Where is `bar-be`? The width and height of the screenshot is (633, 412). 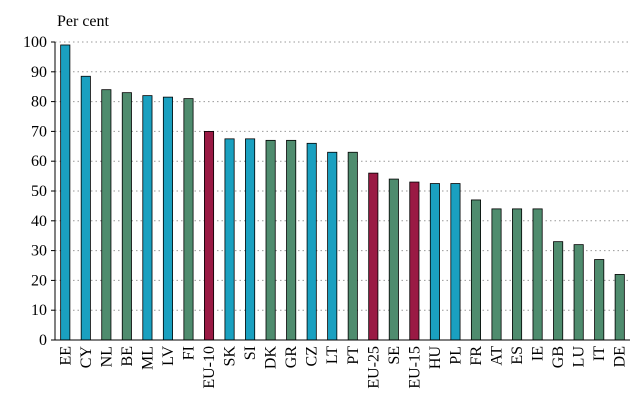 bar-be is located at coordinates (126, 216).